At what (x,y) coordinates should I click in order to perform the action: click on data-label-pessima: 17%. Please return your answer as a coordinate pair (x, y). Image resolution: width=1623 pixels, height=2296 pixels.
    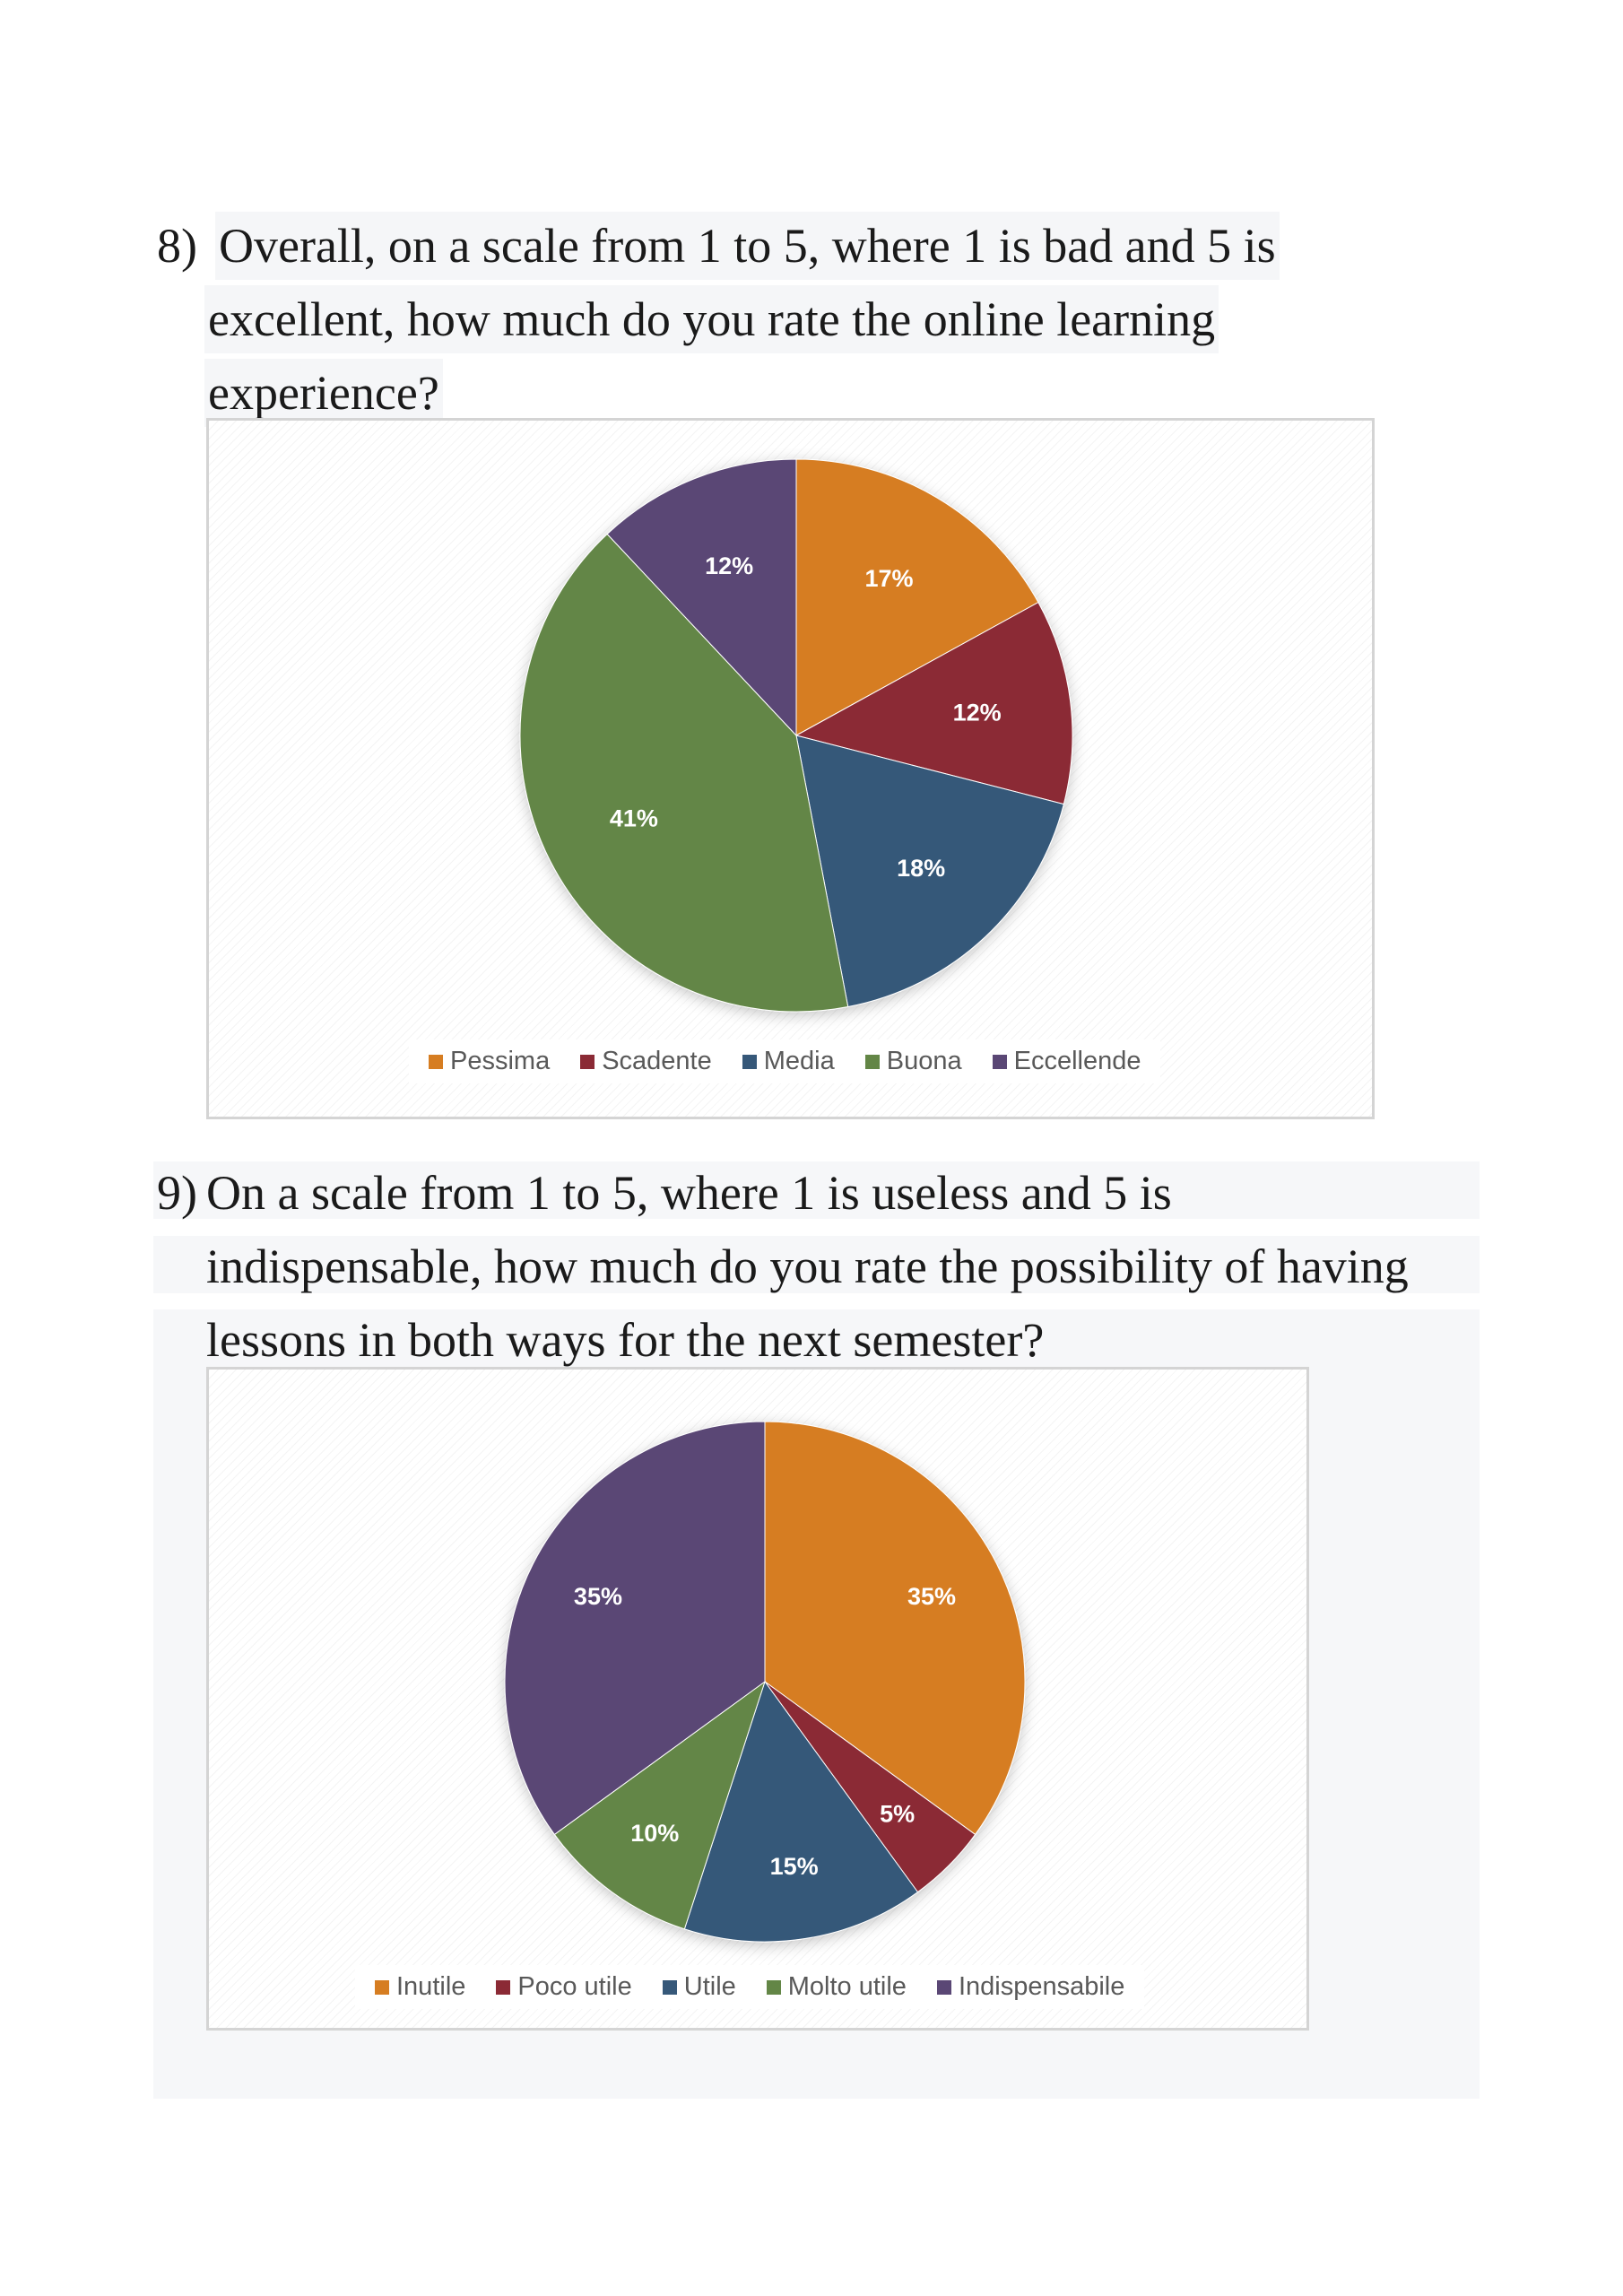
    Looking at the image, I should click on (888, 578).